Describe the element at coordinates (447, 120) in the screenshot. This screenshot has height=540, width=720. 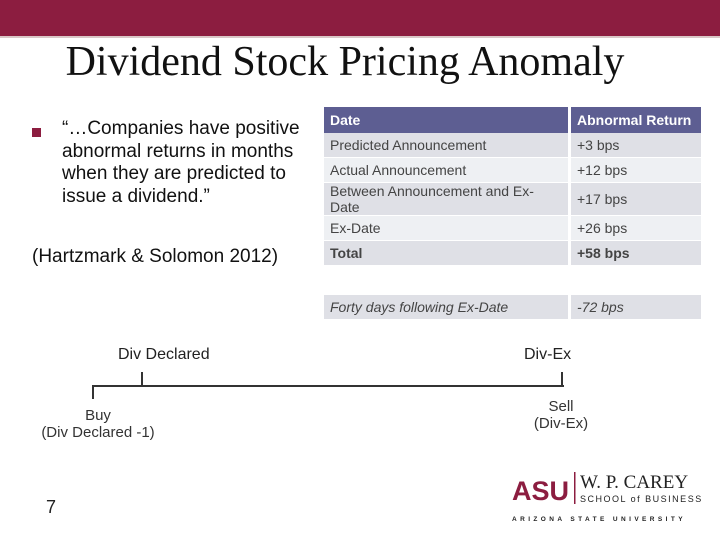
I see `header-date: Date` at that location.